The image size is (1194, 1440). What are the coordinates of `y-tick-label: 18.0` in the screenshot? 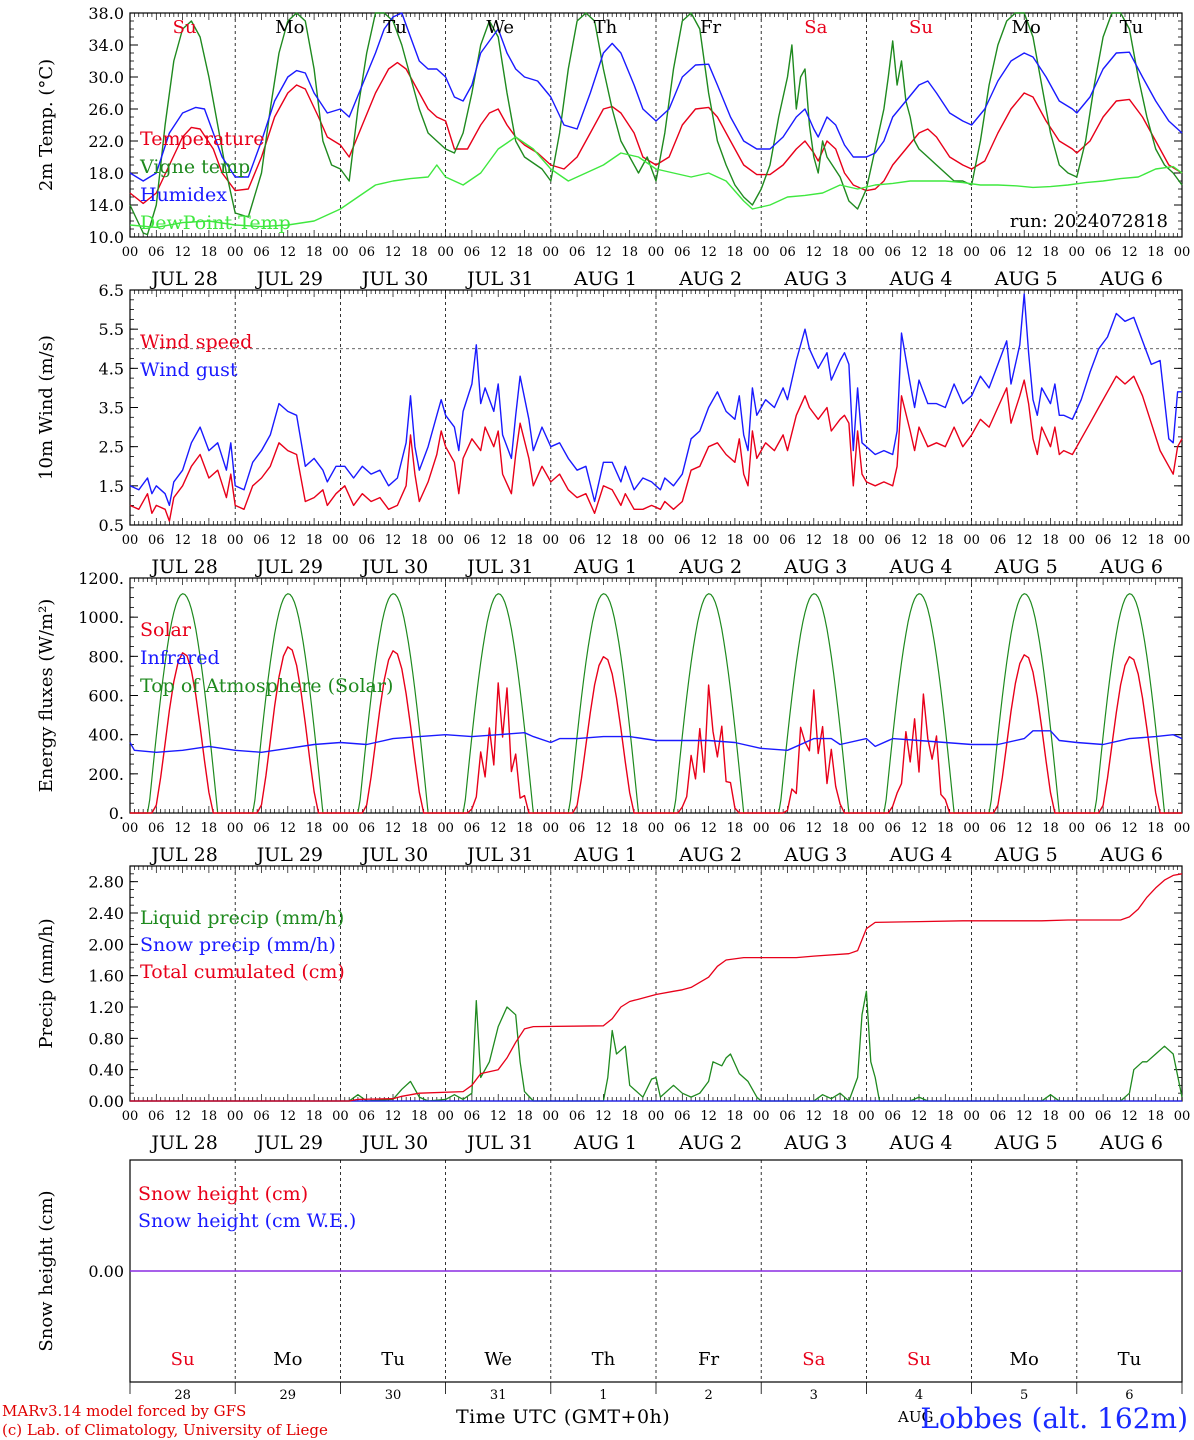 It's located at (106, 173).